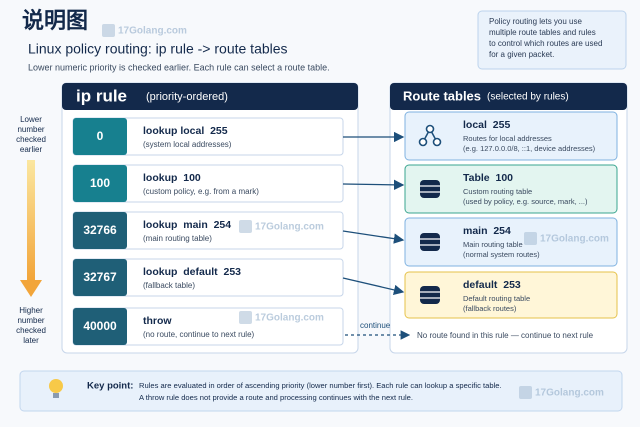  I want to click on order-hint-top: number, so click(30, 129).